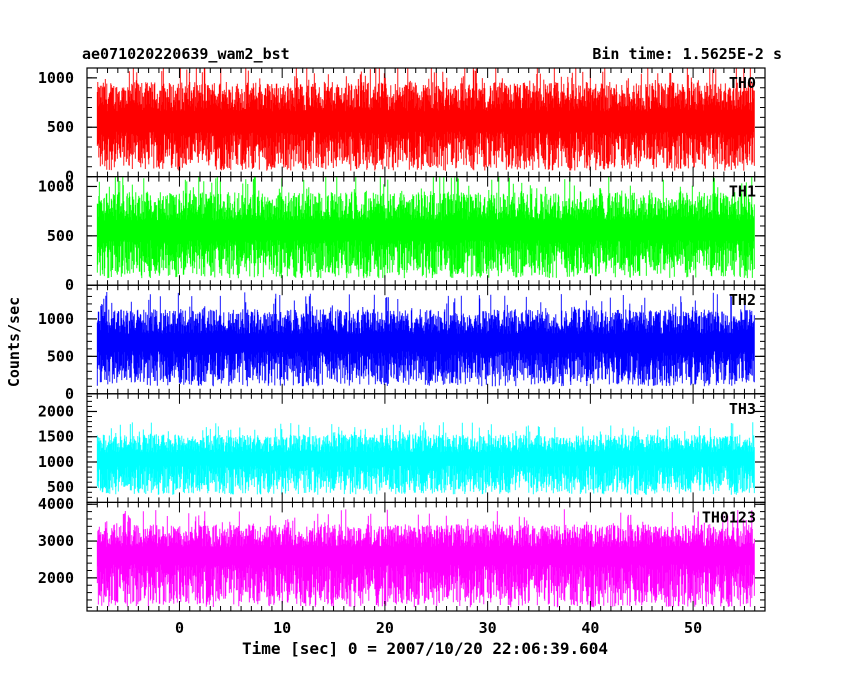 The height and width of the screenshot is (680, 850). Describe the element at coordinates (425, 648) in the screenshot. I see `x-axis-label: Time [sec] 0 = 2007/10/20 22:06:39.604` at that location.